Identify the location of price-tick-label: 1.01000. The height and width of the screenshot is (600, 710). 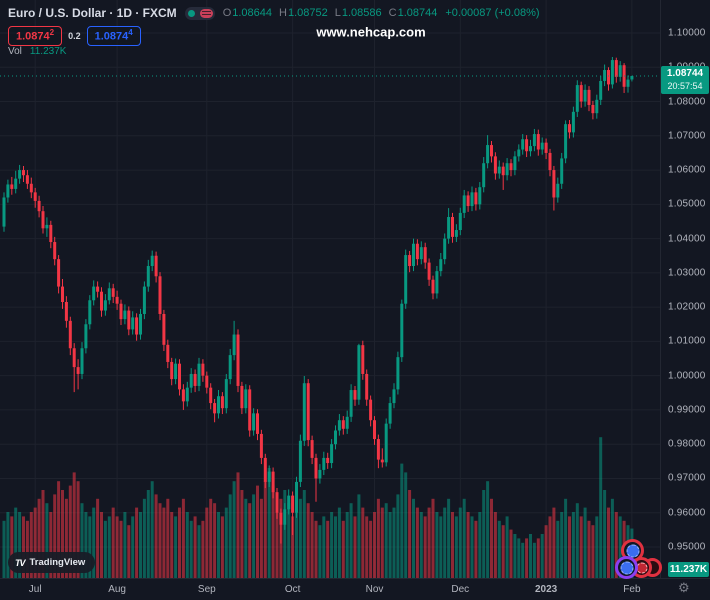
(687, 341).